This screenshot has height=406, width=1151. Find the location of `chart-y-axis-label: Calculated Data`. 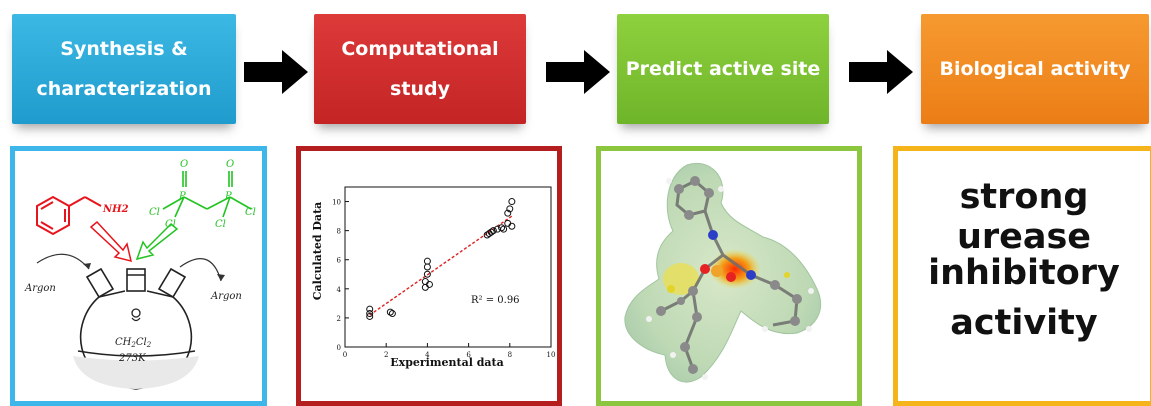

chart-y-axis-label: Calculated Data is located at coordinates (317, 251).